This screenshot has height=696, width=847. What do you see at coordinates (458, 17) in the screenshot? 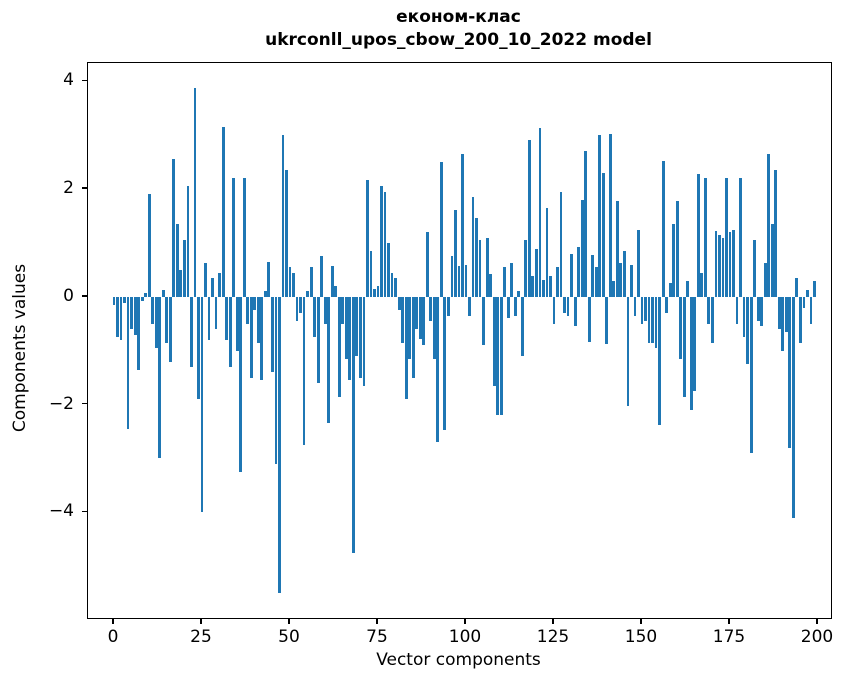
I see `chart-title-line1: економ-клас` at bounding box center [458, 17].